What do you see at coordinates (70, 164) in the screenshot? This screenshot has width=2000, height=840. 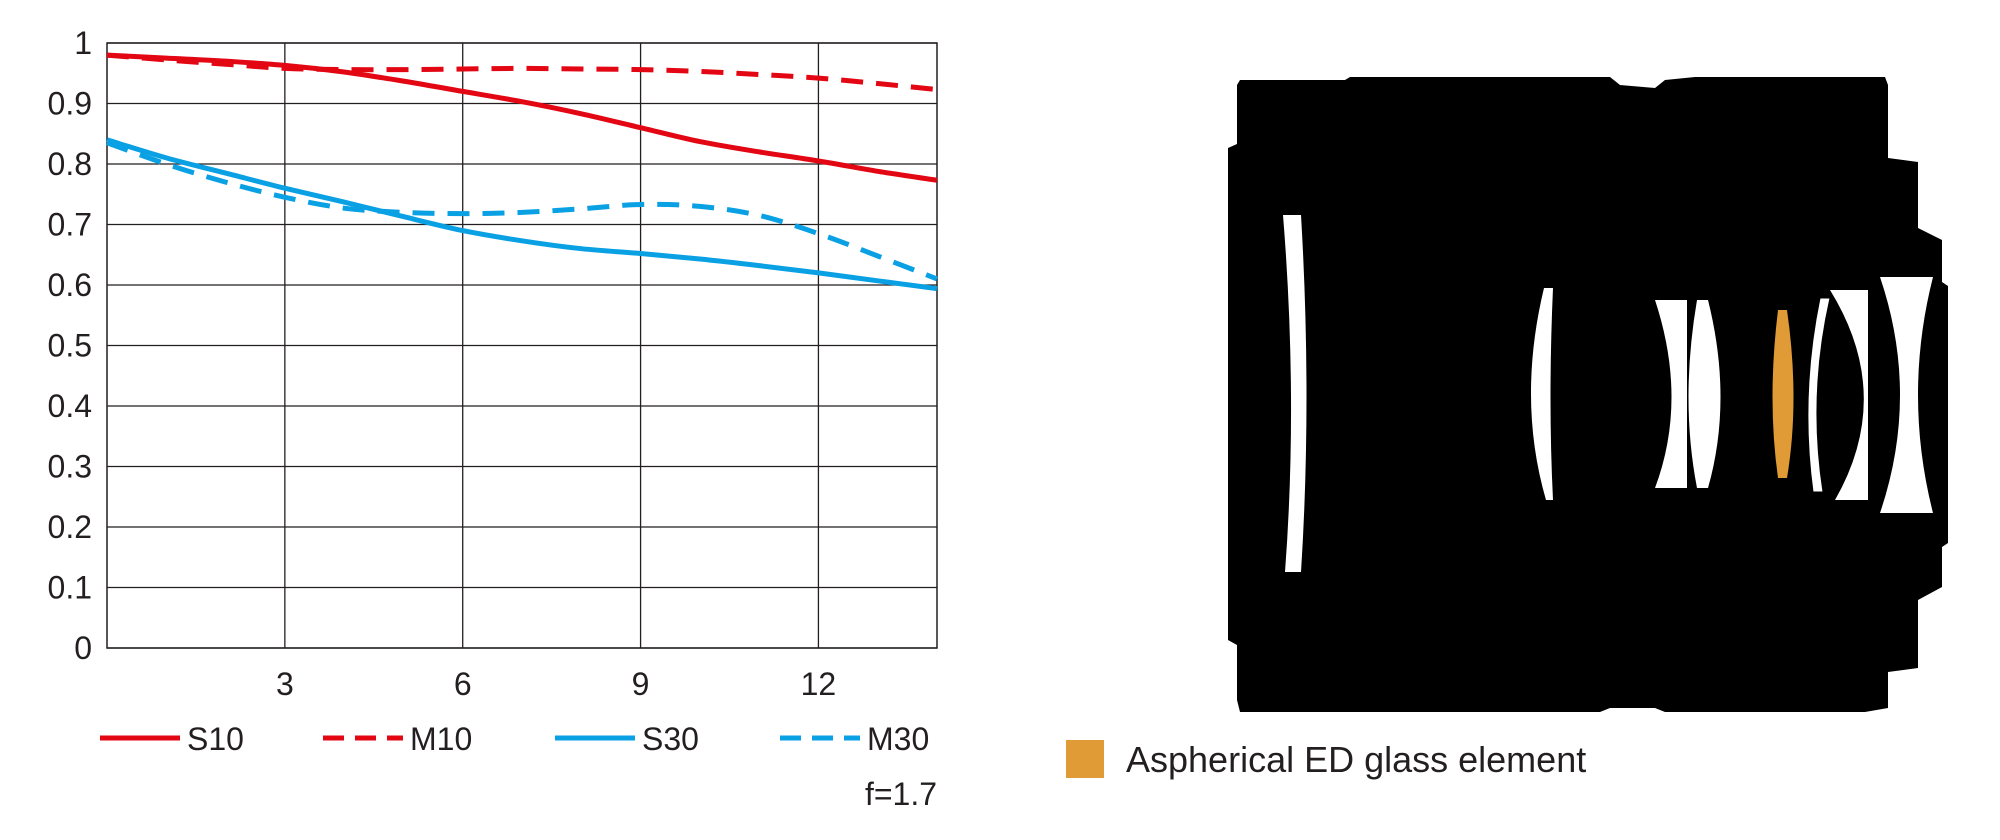 I see `y-tick-label: 0.8` at bounding box center [70, 164].